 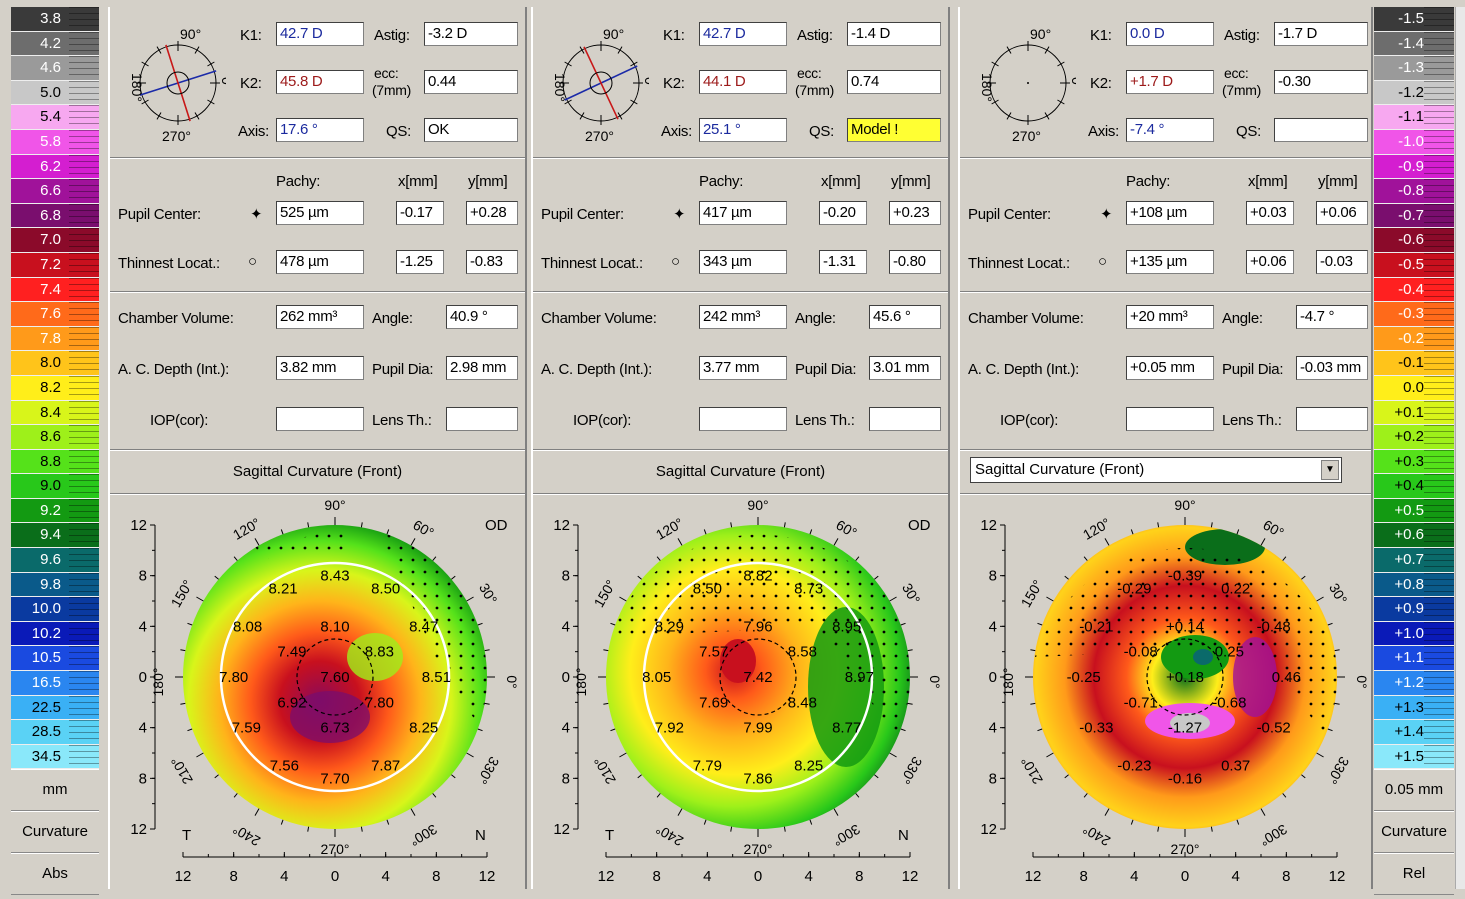 What do you see at coordinates (905, 368) in the screenshot?
I see `pupil-dia-field: 3.01 mm` at bounding box center [905, 368].